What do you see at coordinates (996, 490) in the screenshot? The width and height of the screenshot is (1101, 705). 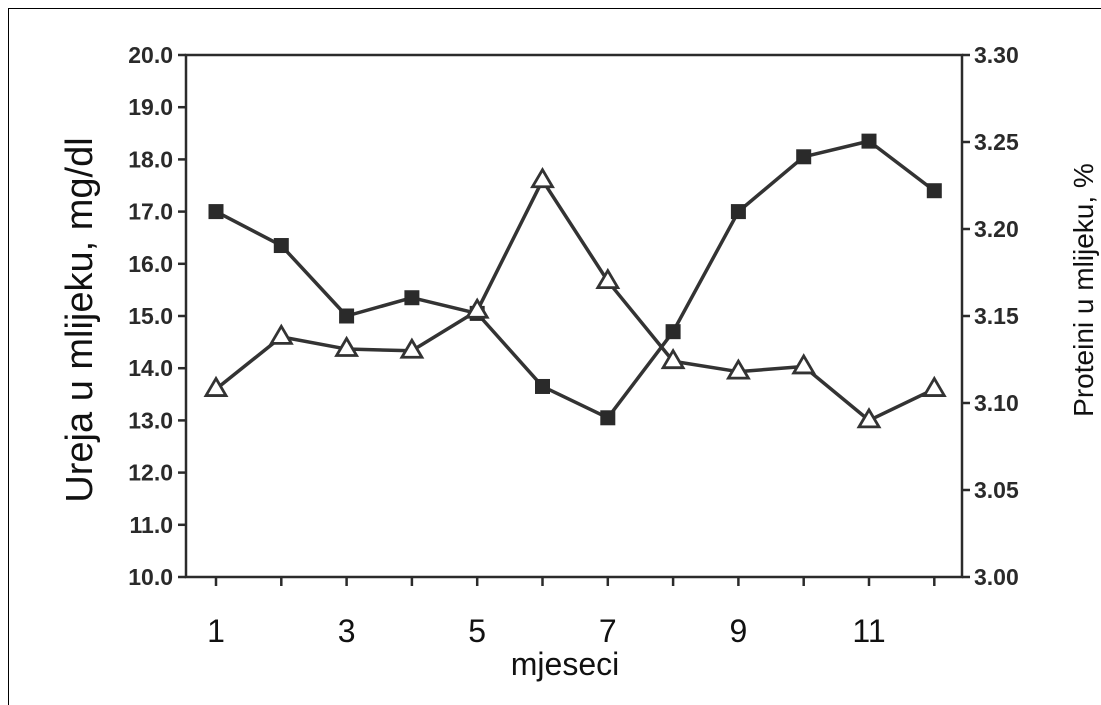 I see `right-y-tick-label: 3.05` at bounding box center [996, 490].